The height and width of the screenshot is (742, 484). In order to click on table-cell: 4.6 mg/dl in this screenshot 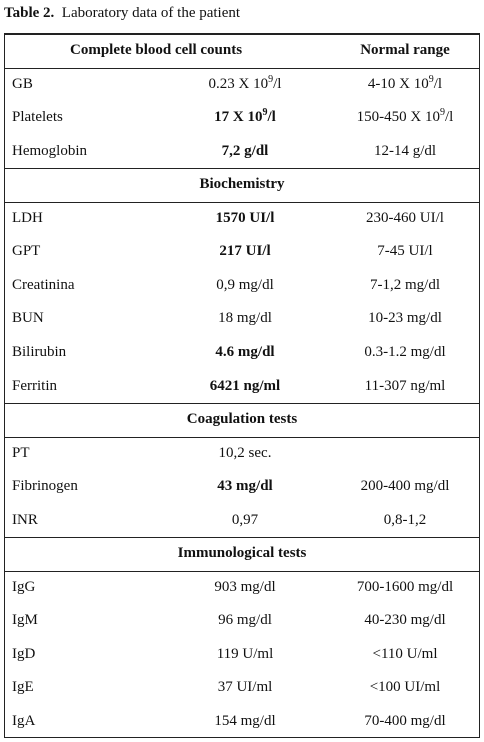, I will do `click(245, 351)`.